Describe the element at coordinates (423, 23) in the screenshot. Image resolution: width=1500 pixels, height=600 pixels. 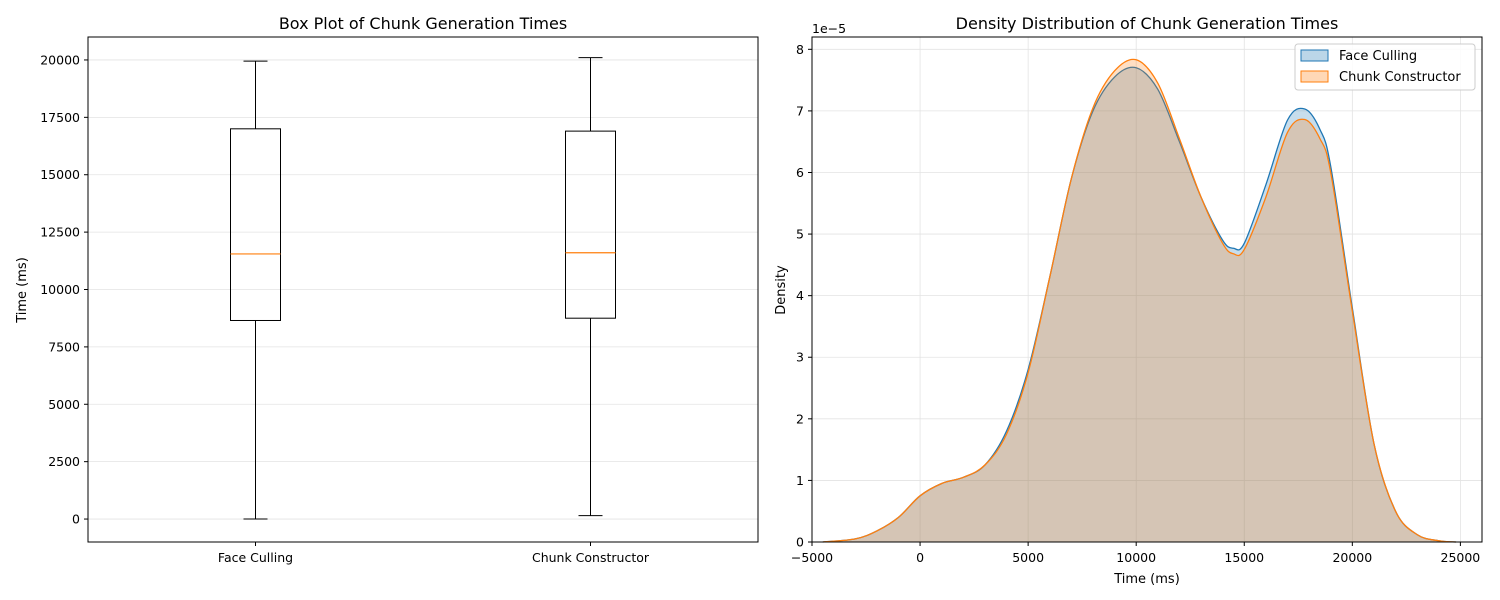
I see `box-plot-title: Box Plot of Chunk Generation Times` at that location.